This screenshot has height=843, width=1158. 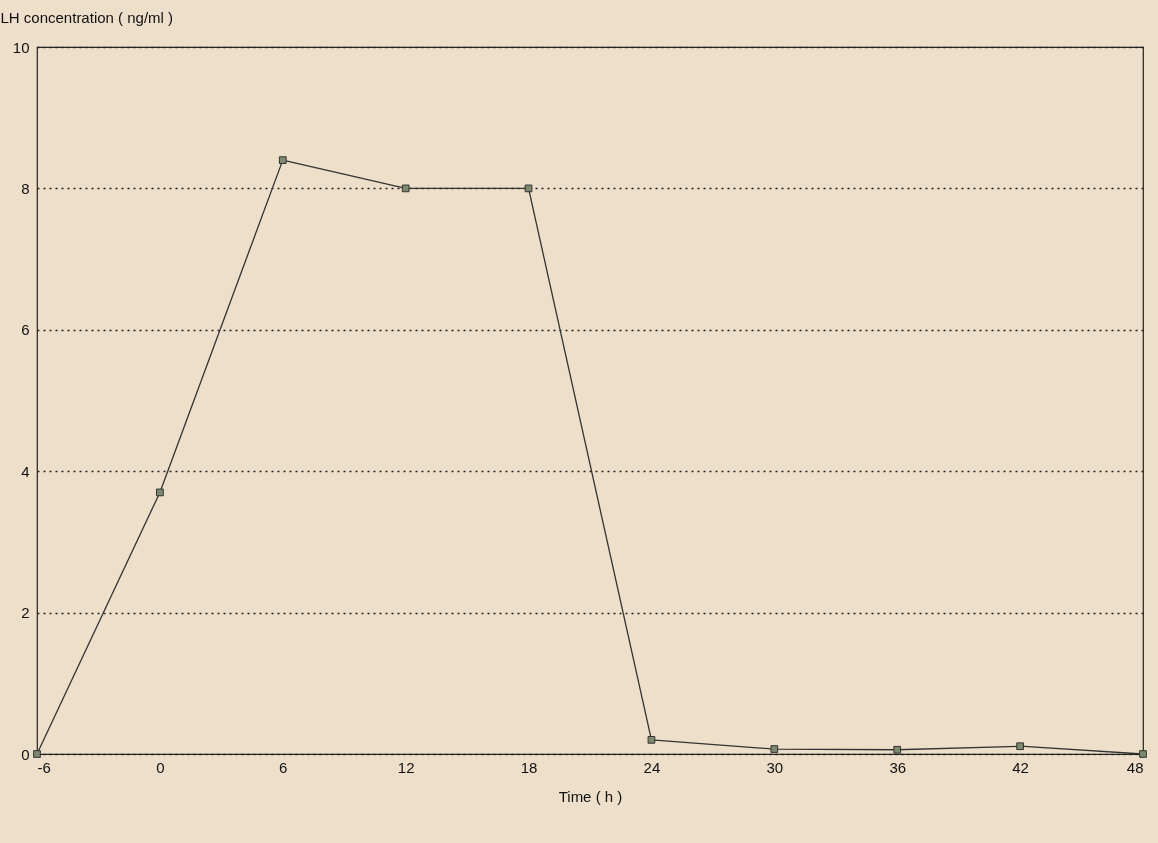 What do you see at coordinates (25, 330) in the screenshot?
I see `y-tick-label: 6` at bounding box center [25, 330].